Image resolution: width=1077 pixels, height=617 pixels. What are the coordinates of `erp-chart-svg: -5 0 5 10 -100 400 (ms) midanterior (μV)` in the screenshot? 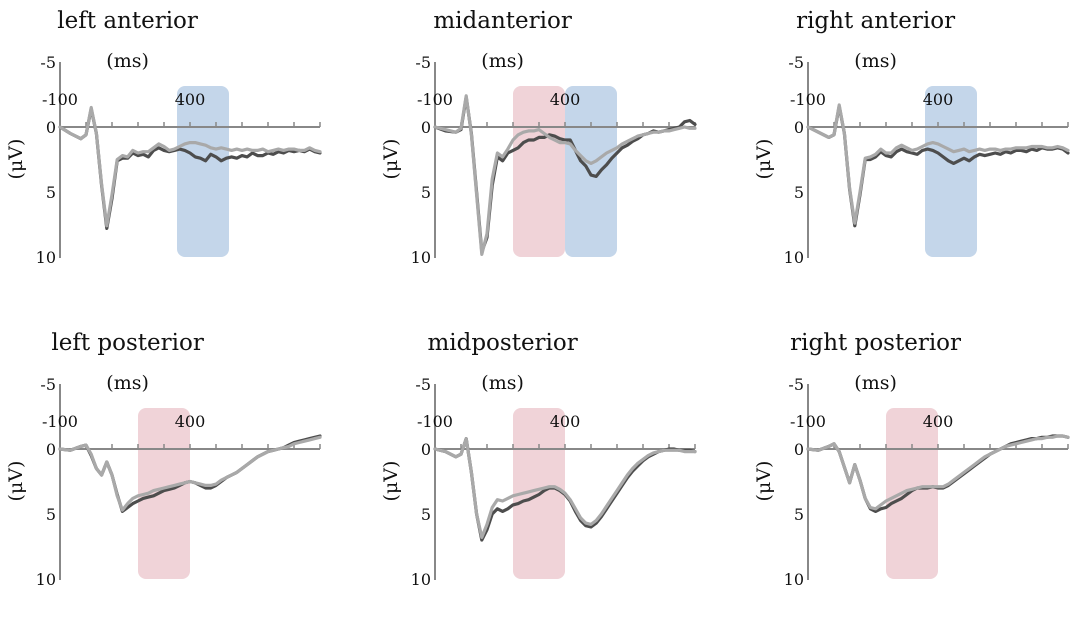 It's located at (538, 137).